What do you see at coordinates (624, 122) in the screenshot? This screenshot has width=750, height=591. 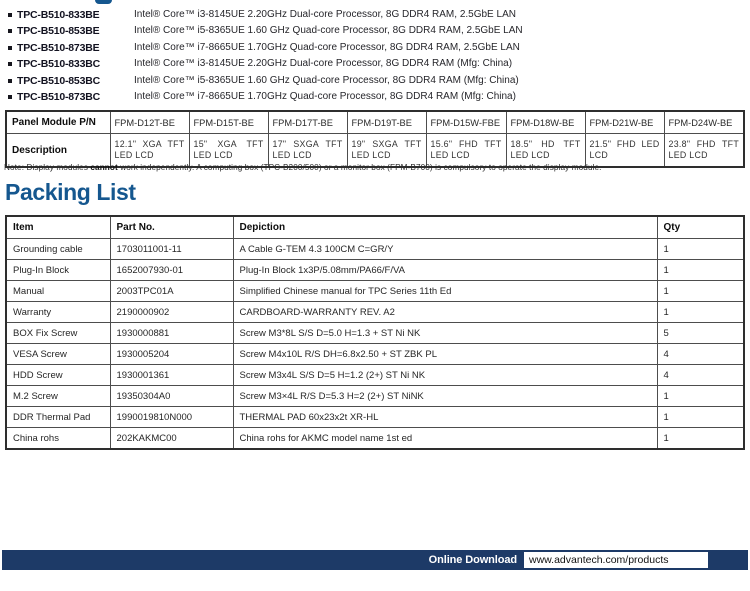 I see `panel-pn: FPM-D21W-BE` at bounding box center [624, 122].